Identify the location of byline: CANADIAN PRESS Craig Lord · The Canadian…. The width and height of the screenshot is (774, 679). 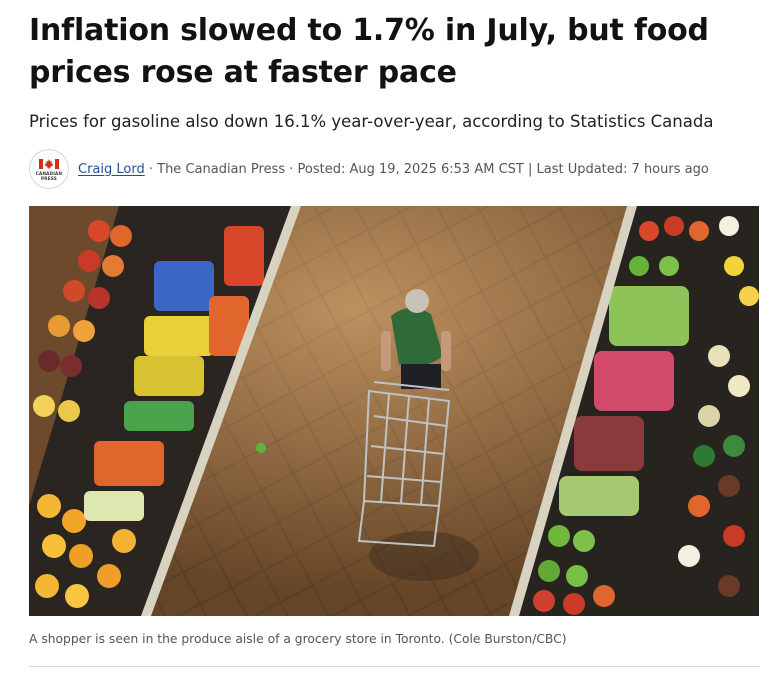
(399, 169).